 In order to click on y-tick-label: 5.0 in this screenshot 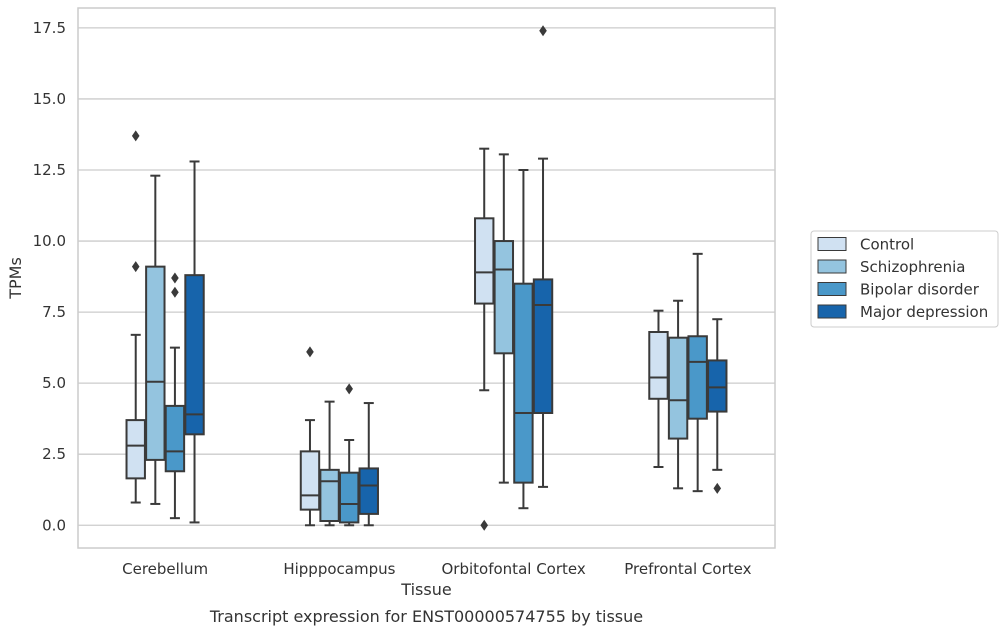, I will do `click(54, 383)`.